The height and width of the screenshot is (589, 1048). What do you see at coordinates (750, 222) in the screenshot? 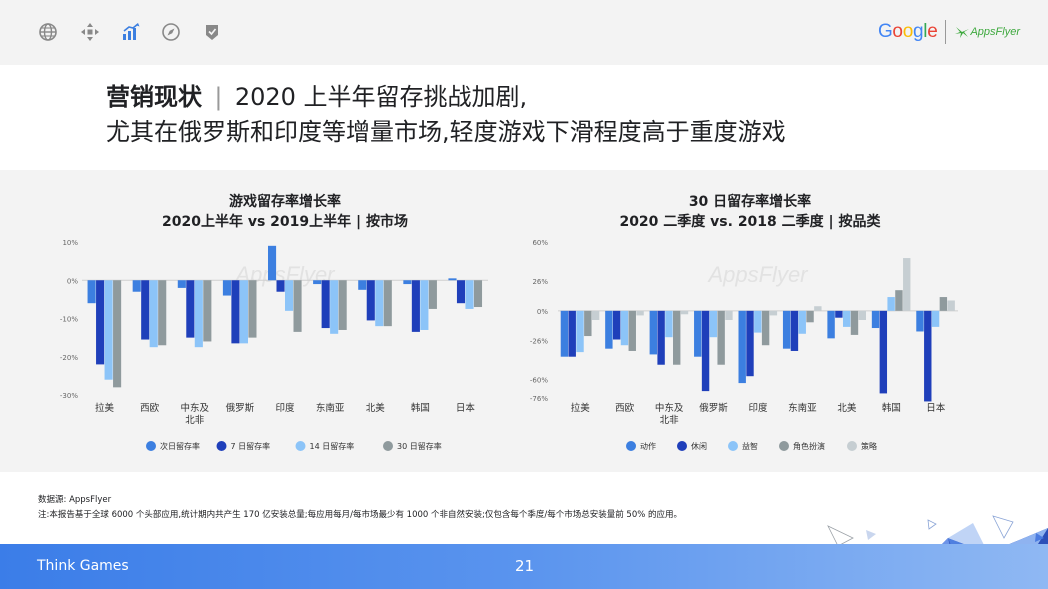
I see `chart-2-subtitle: 2020 二季度 vs. 2018 二季度 | 按品类` at bounding box center [750, 222].